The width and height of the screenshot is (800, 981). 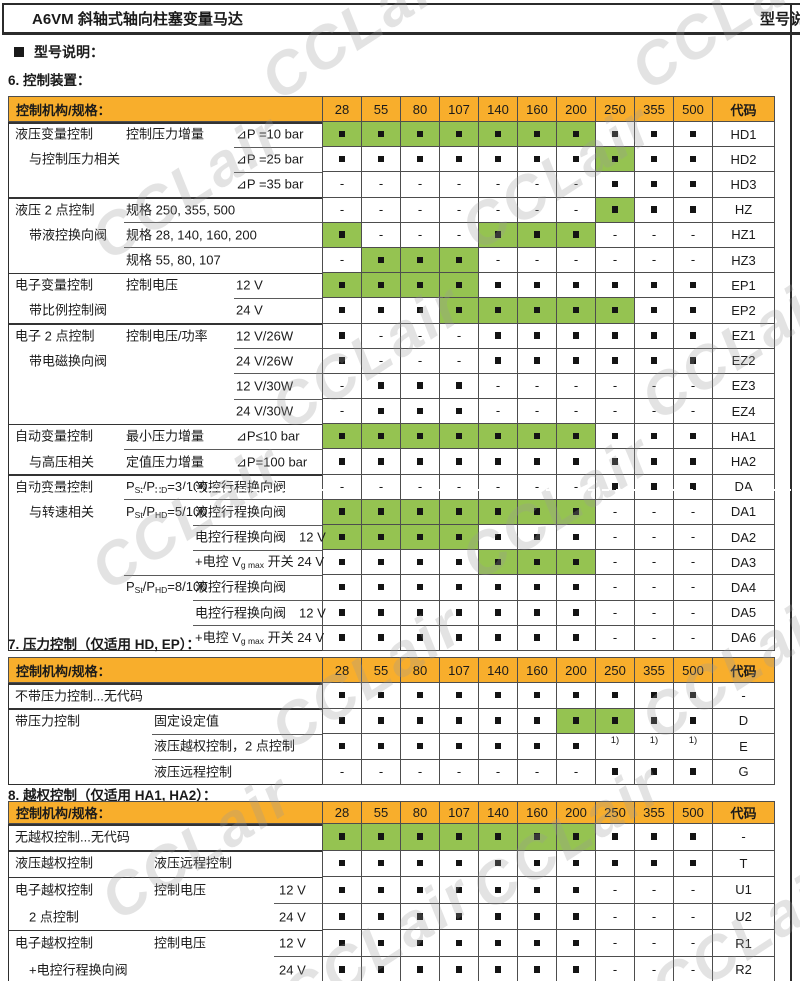 I want to click on size-column-header: 80, so click(x=420, y=109).